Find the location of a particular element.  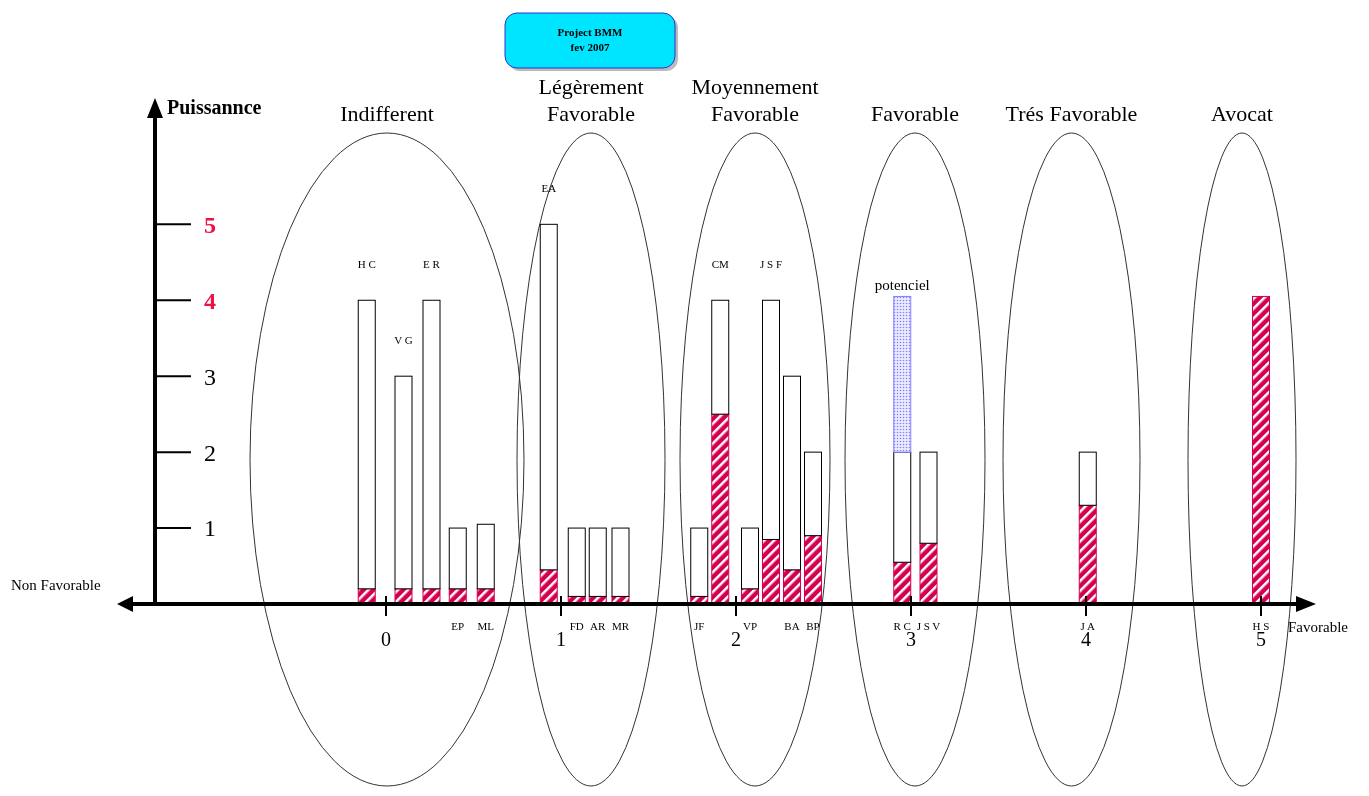

y-tick-label: 5 is located at coordinates (210, 224).